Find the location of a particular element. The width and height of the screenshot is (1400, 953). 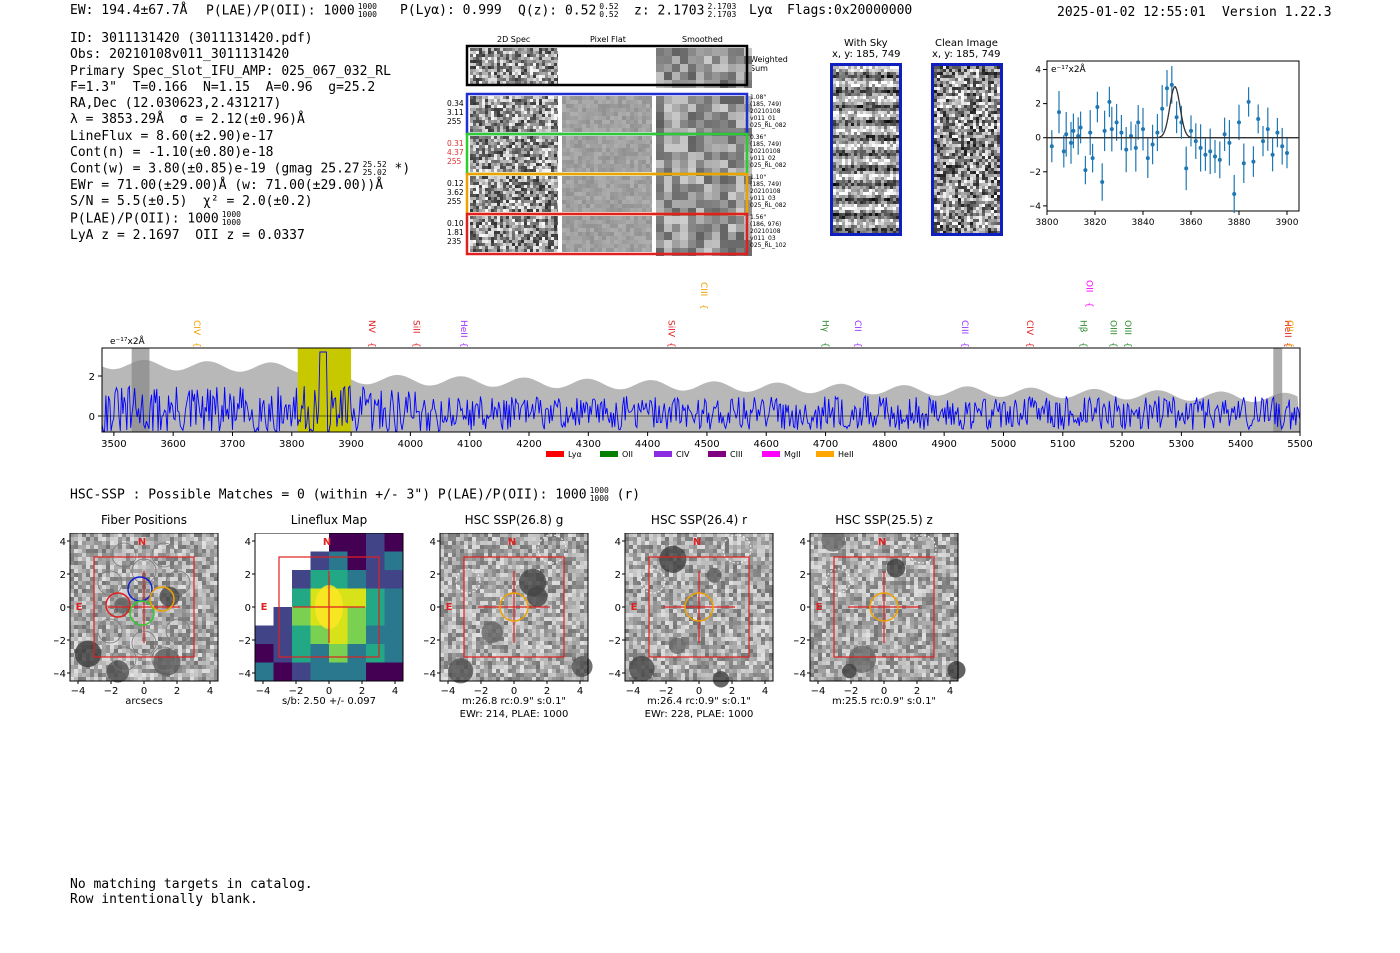

footer-line-2: Row intentionally blank. is located at coordinates (164, 899).